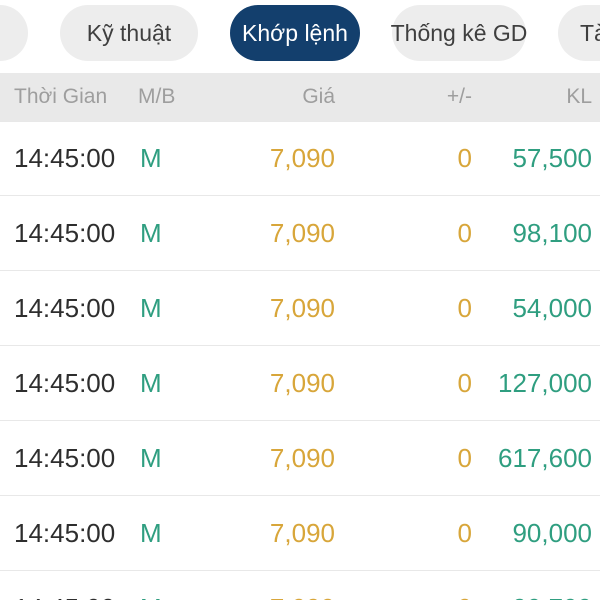 The height and width of the screenshot is (600, 600). I want to click on volume-cell: 617,600, so click(545, 457).